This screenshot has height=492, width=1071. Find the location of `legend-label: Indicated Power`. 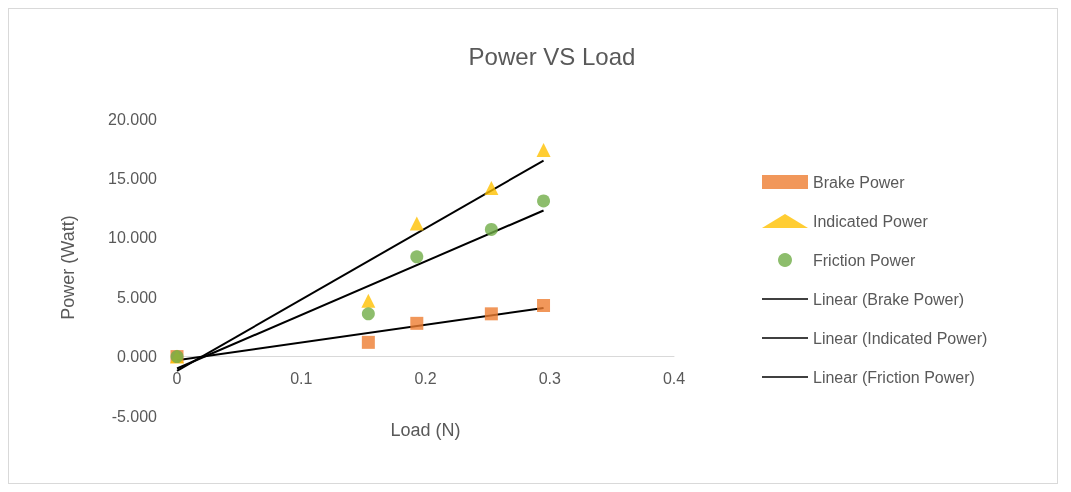

legend-label: Indicated Power is located at coordinates (871, 221).